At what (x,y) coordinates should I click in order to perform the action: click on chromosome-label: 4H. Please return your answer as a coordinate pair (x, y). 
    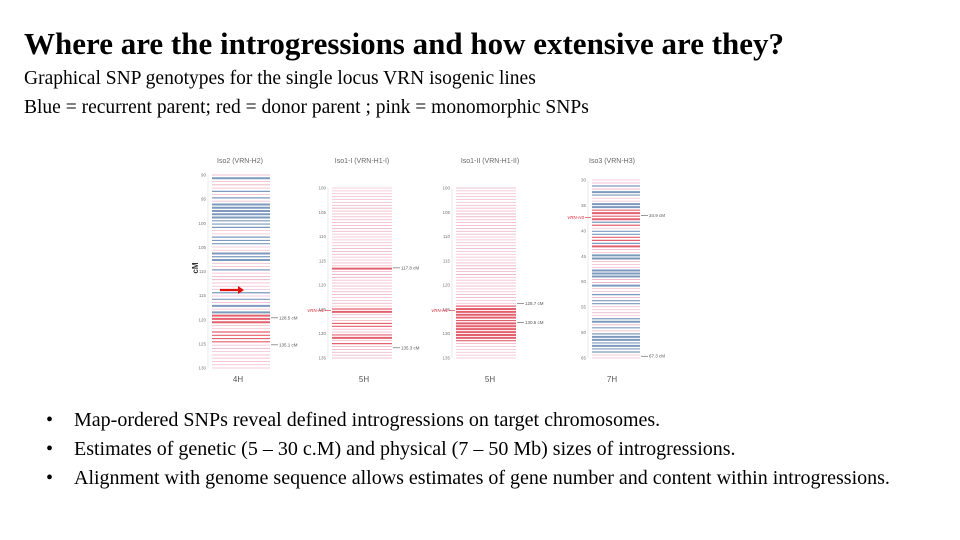
    Looking at the image, I should click on (238, 379).